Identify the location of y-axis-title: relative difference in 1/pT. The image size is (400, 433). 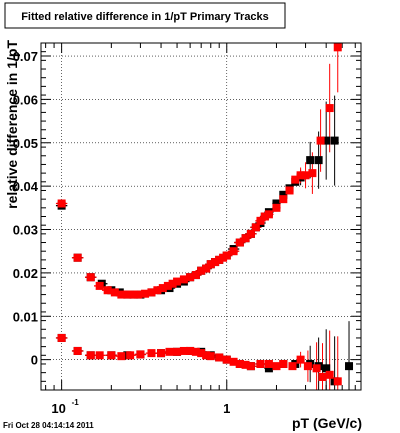
(12, 124).